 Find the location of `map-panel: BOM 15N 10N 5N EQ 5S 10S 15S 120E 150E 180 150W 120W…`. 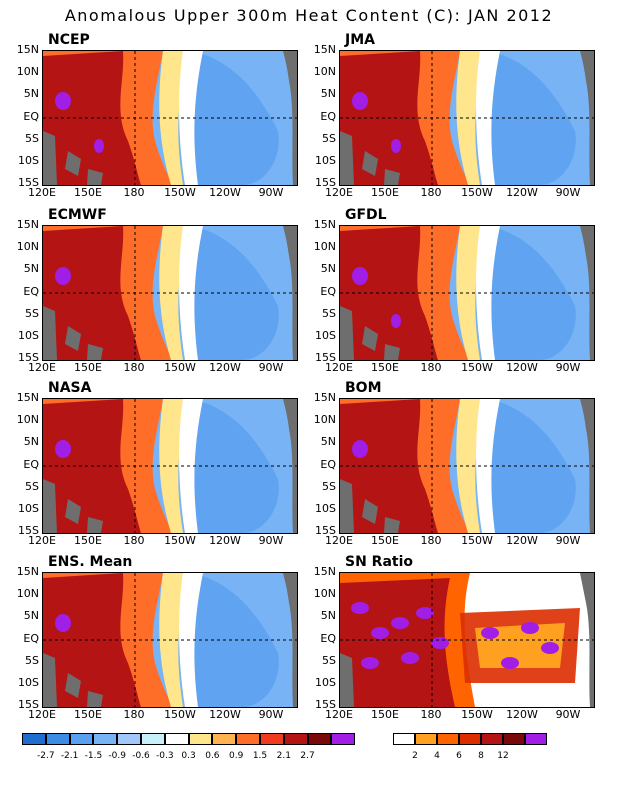

map-panel: BOM 15N 10N 5N EQ 5S 10S 15S 120E 150E 180 150W 120W… is located at coordinates (449, 465).